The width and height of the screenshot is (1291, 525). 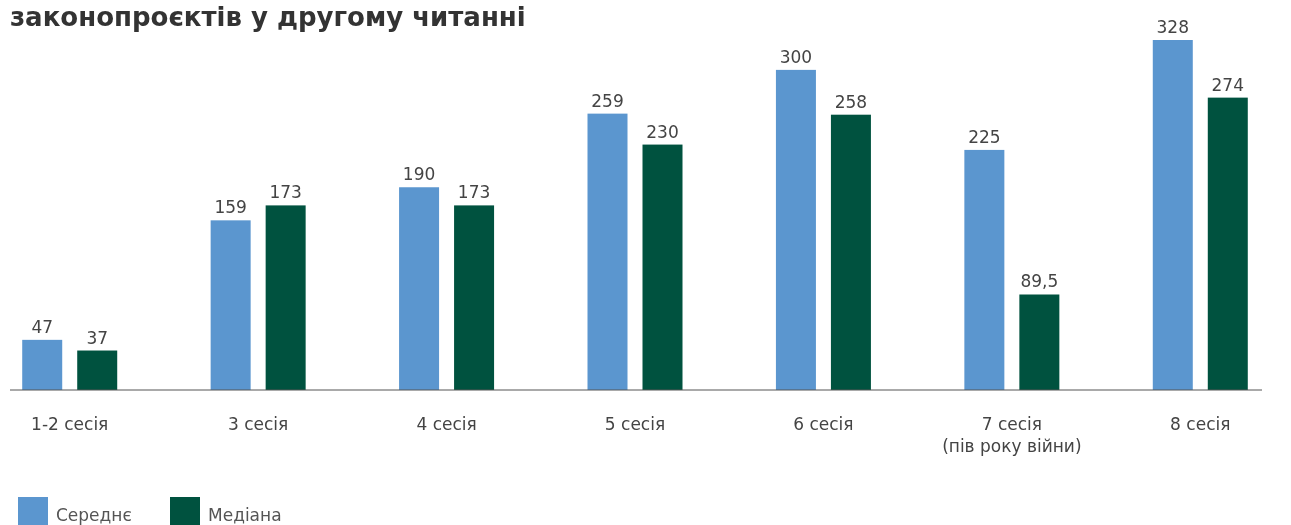 I want to click on x-tick-label: 4 сесія, so click(x=446, y=424).